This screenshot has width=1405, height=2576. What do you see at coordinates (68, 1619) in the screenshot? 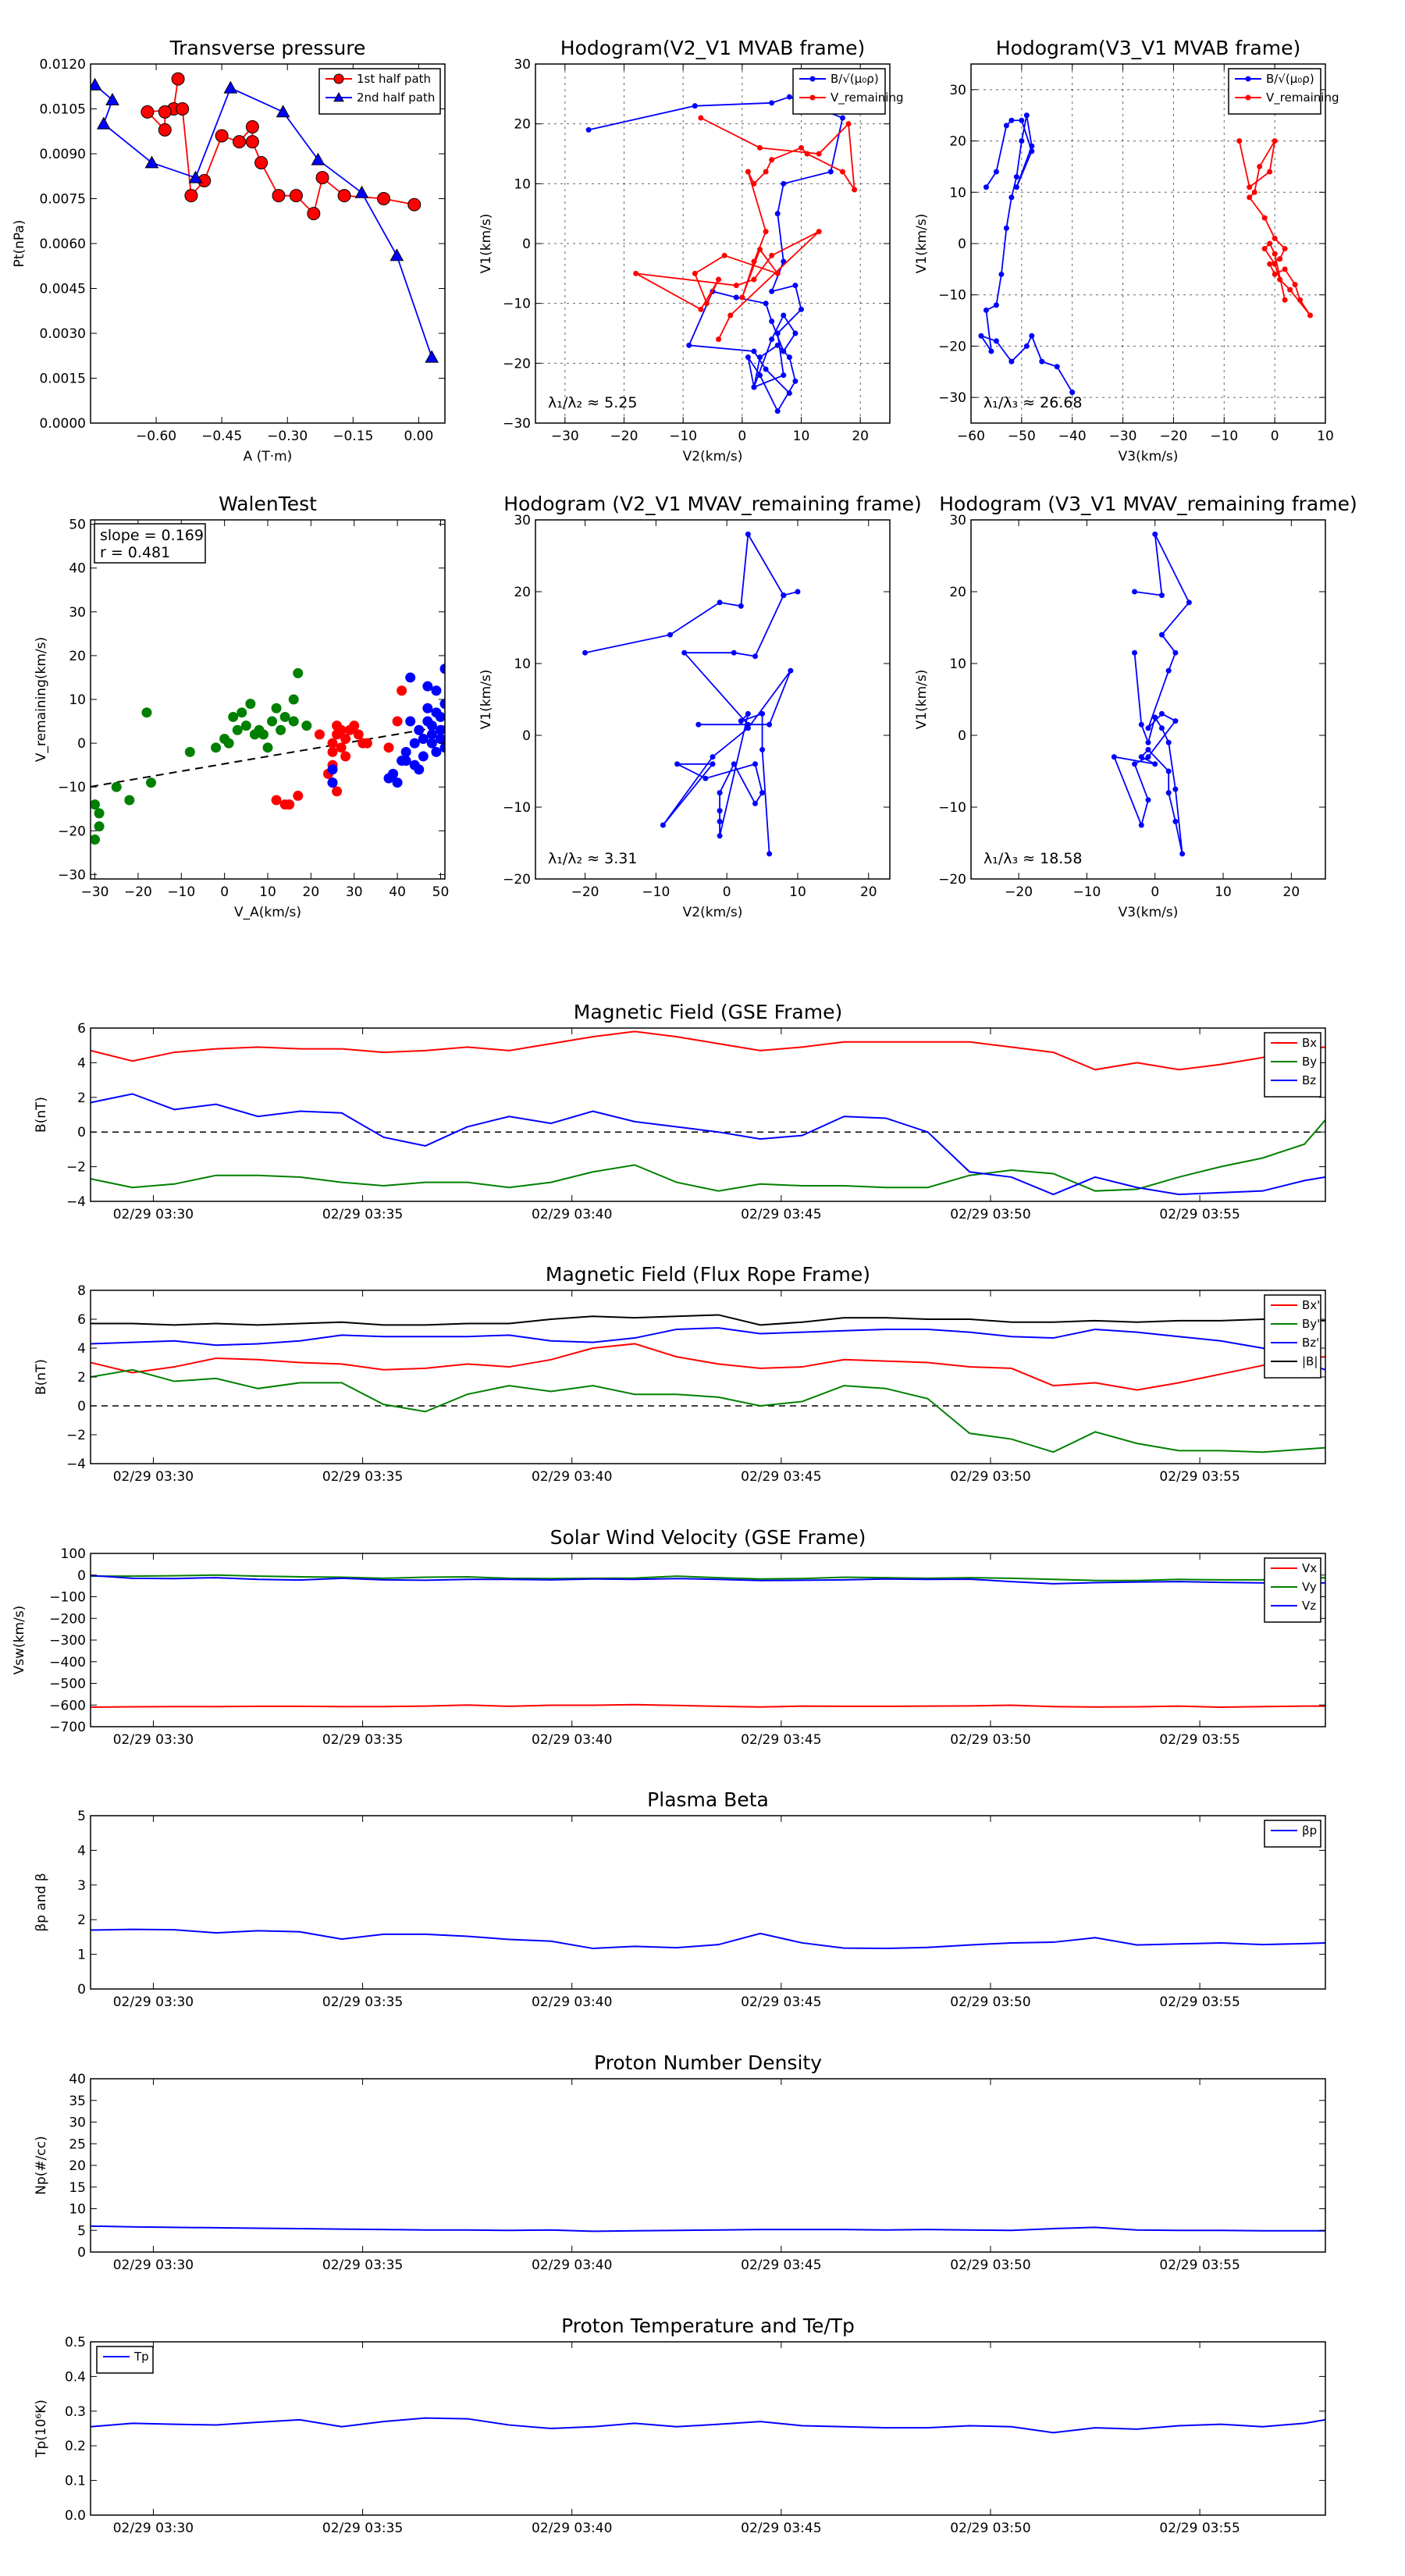
I see `y-tick-label: −200` at bounding box center [68, 1619].